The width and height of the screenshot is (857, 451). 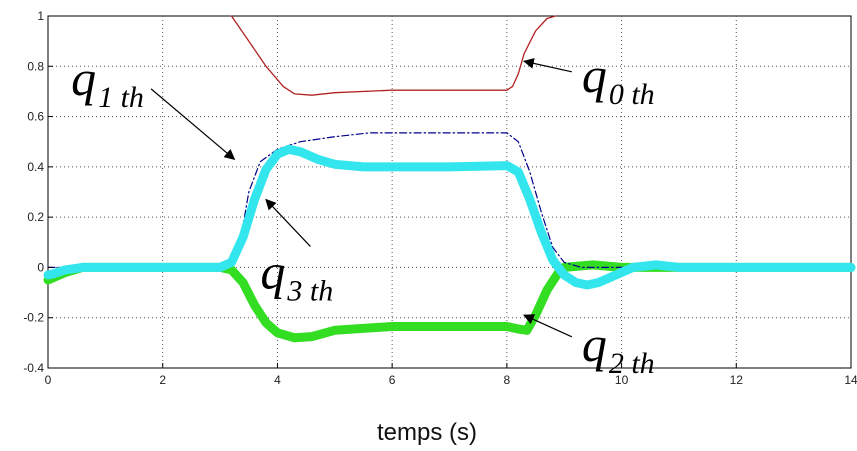 I want to click on annotation-label: q2 th, so click(x=618, y=348).